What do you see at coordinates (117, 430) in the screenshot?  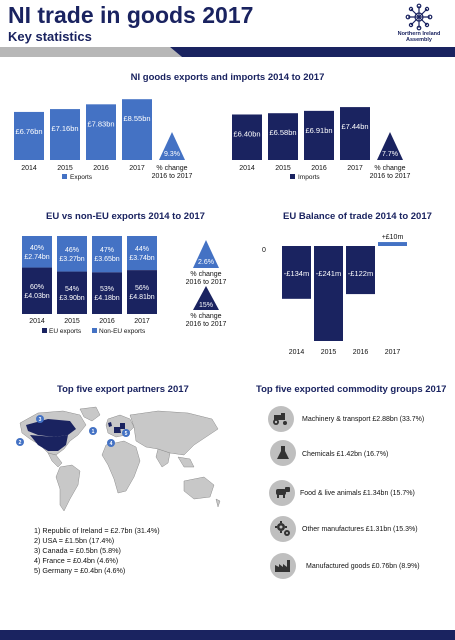 I see `france-highlight` at bounding box center [117, 430].